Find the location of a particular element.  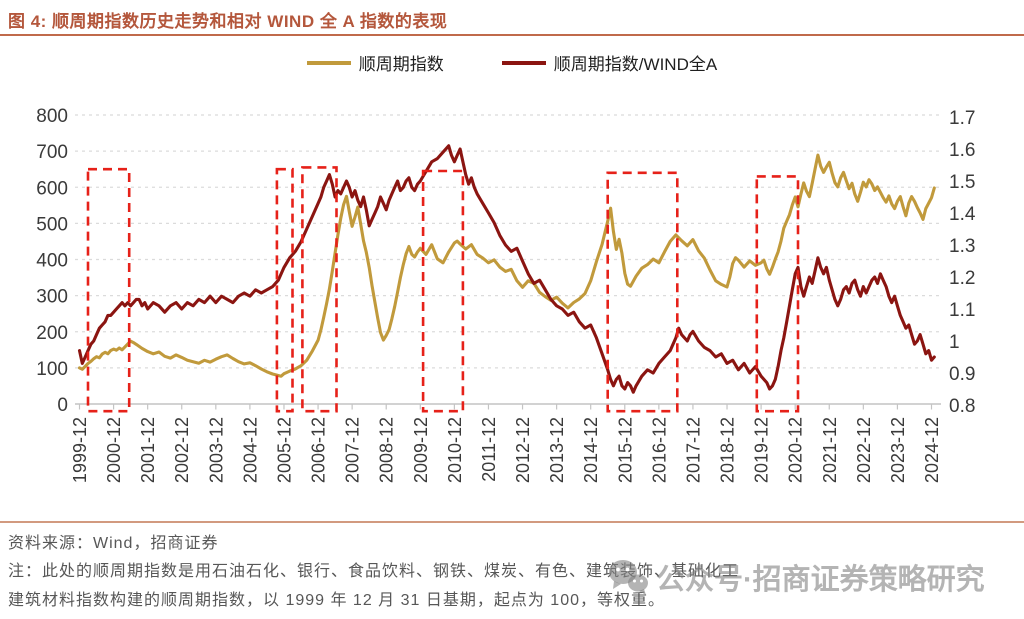

x-tick-label: 2001-12 is located at coordinates (148, 450).